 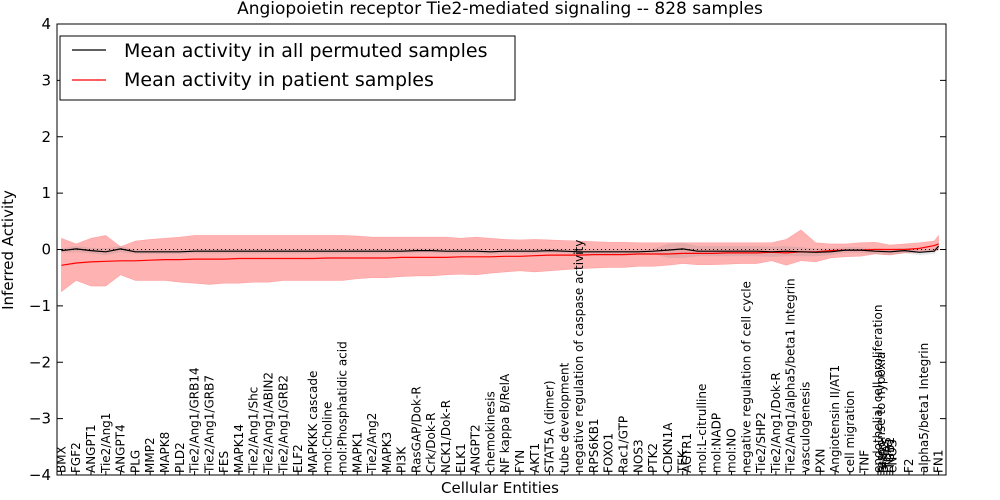 What do you see at coordinates (279, 80) in the screenshot?
I see `legend-label-patient: Mean activity in patient samples` at bounding box center [279, 80].